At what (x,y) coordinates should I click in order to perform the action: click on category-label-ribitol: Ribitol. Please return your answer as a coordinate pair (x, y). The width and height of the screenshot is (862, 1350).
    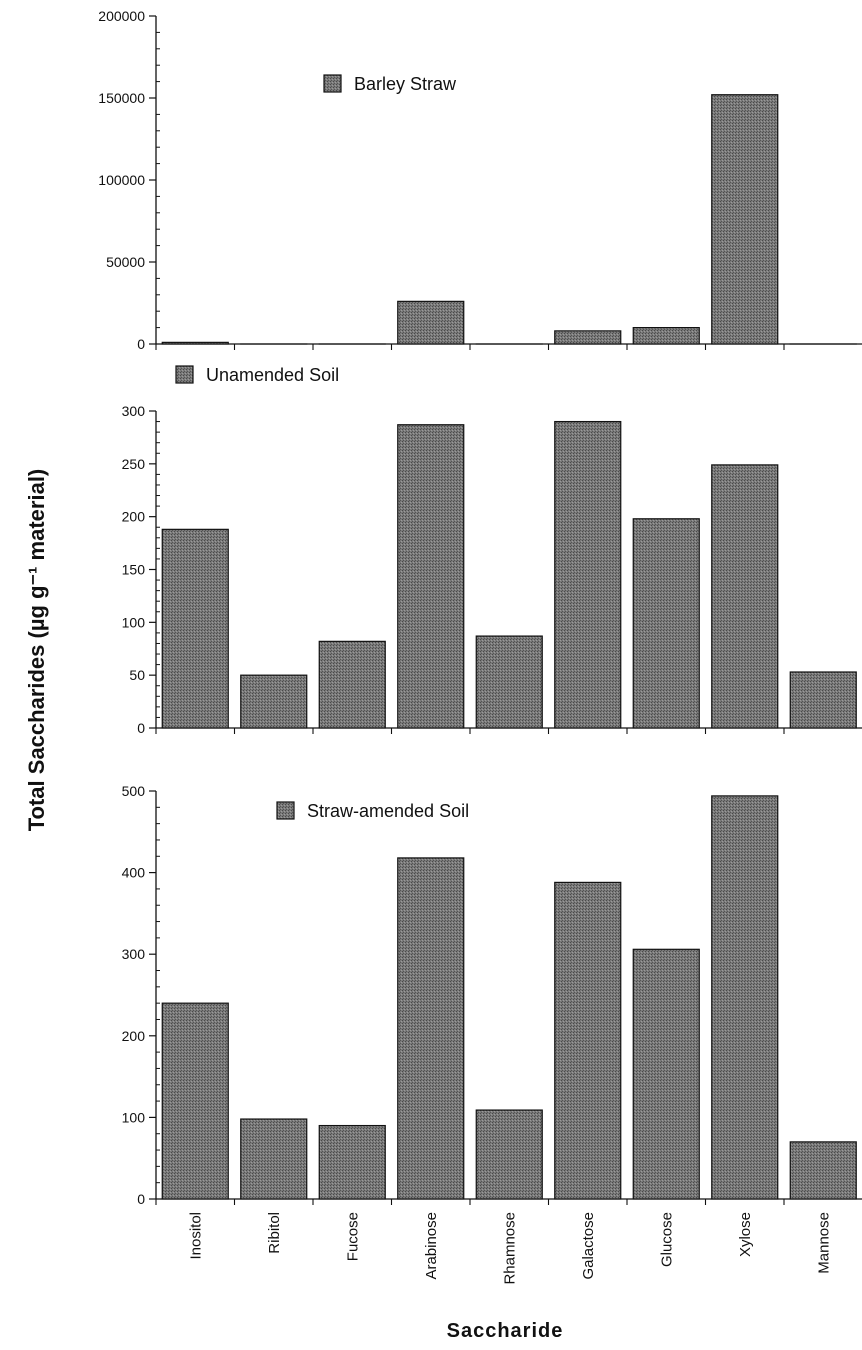
    Looking at the image, I should click on (274, 1233).